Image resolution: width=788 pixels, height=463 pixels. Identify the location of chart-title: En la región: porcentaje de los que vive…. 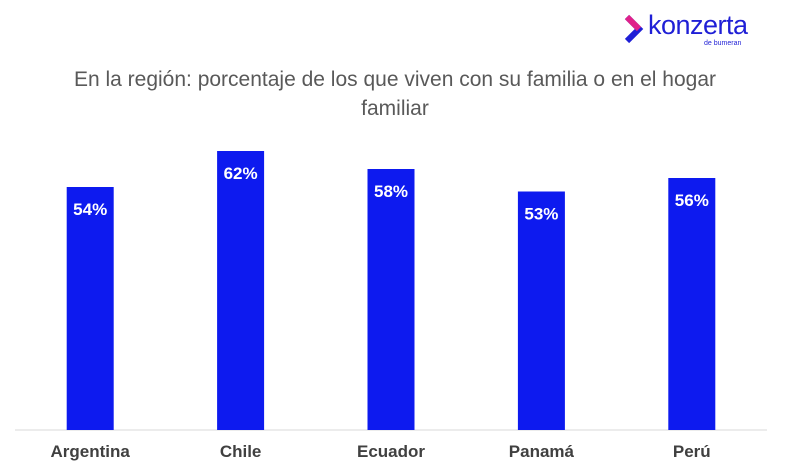
(395, 94).